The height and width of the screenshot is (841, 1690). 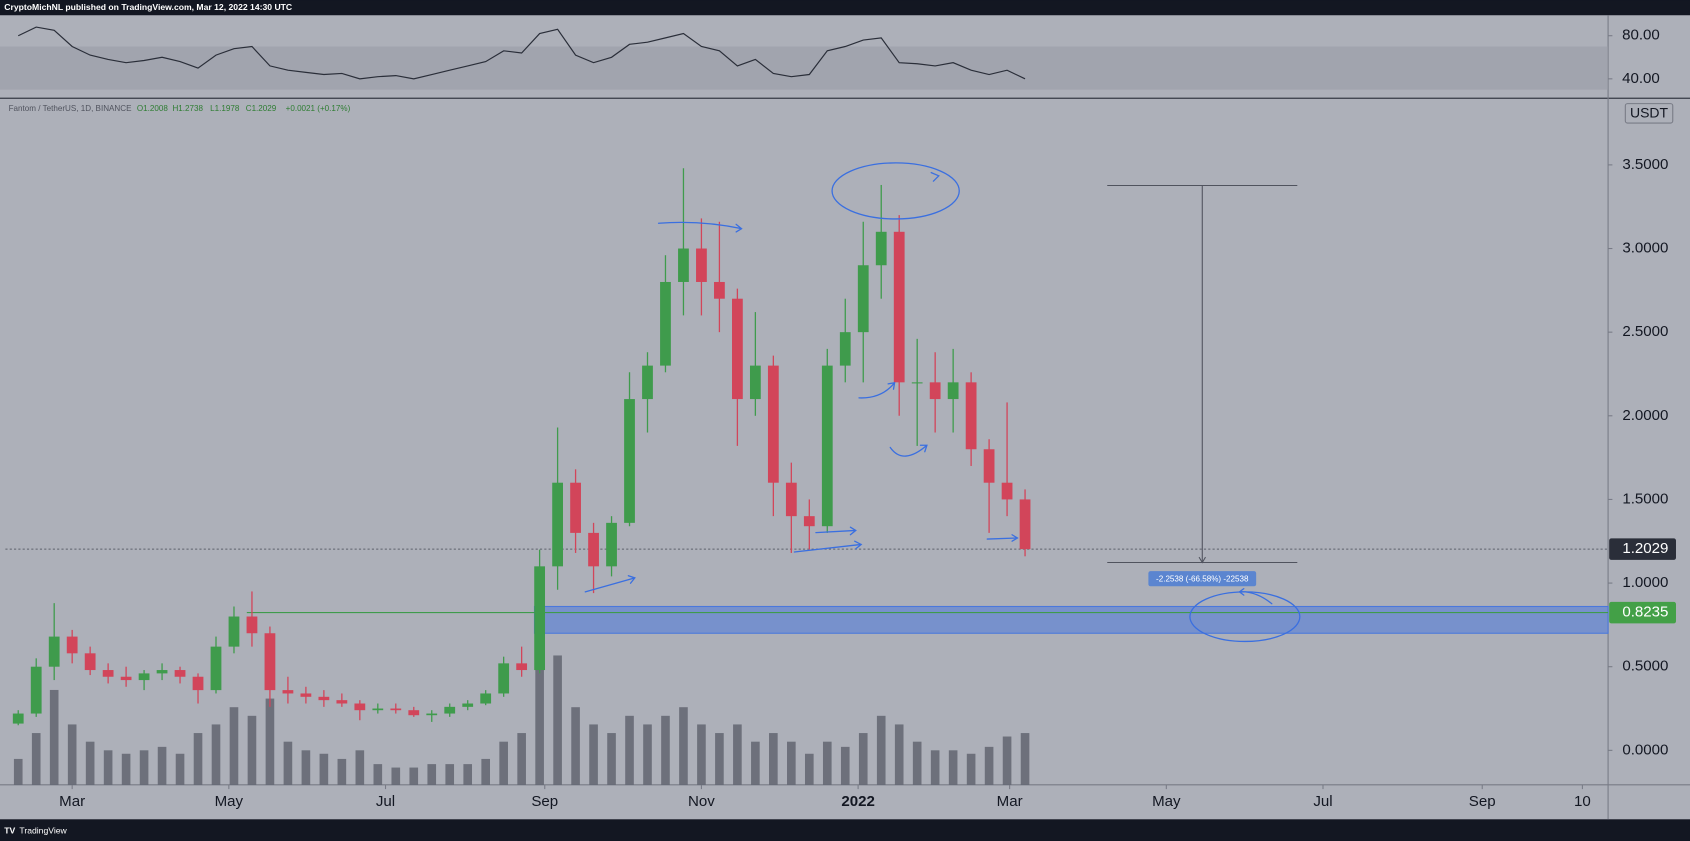 What do you see at coordinates (1645, 498) in the screenshot?
I see `y-tick-label: 1.5000` at bounding box center [1645, 498].